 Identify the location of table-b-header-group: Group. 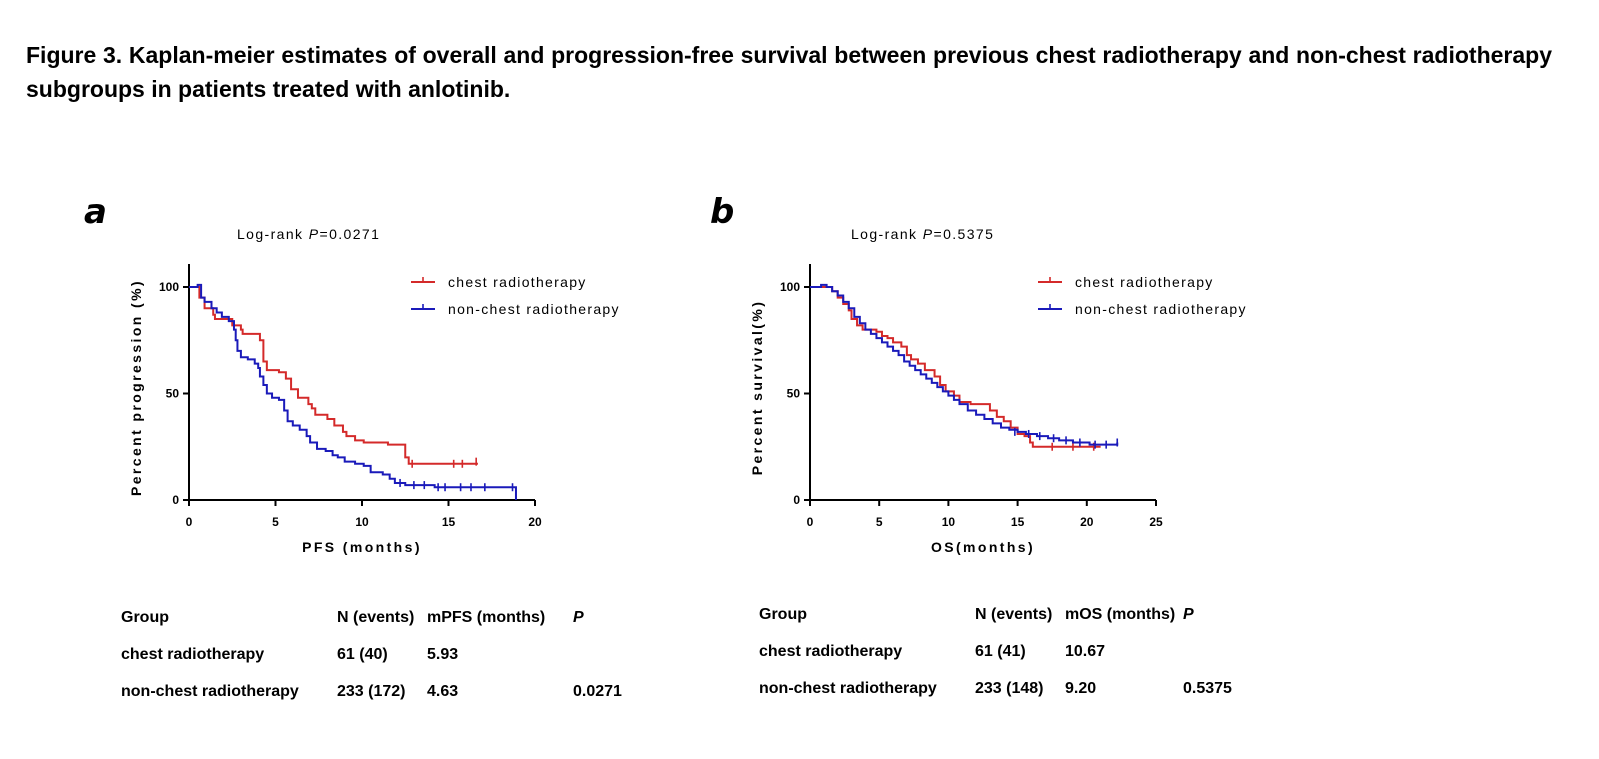
(783, 614).